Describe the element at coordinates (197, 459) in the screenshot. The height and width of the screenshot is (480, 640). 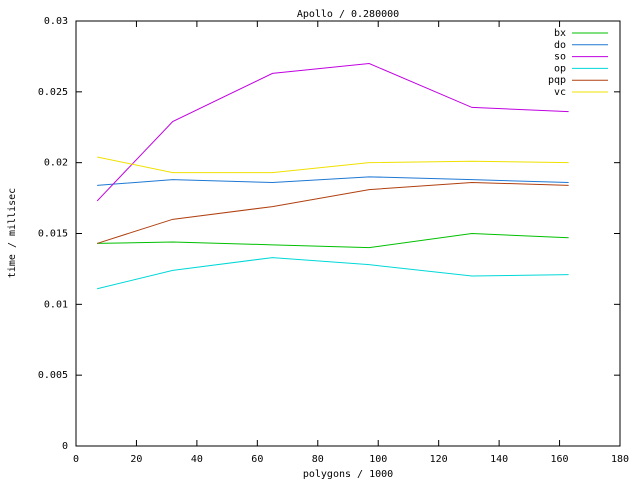
I see `x-tick-label: 40` at that location.